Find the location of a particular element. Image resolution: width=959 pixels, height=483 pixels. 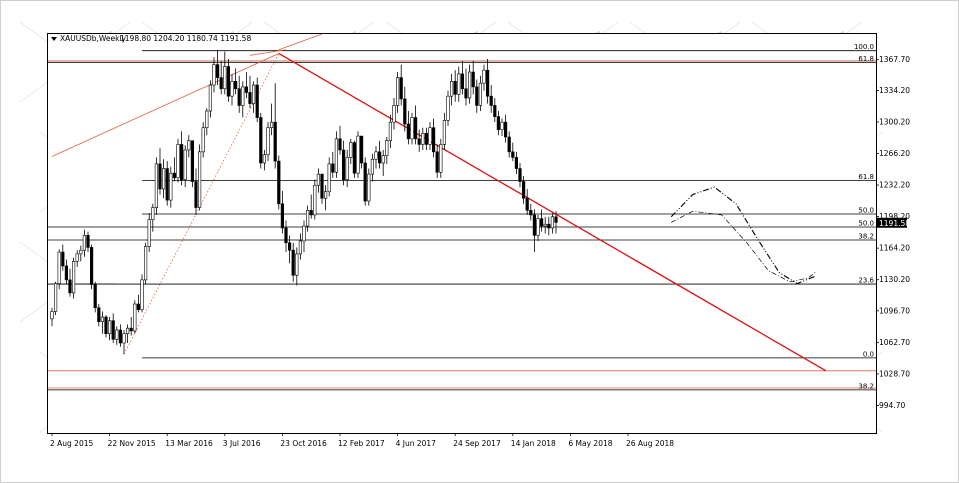

y-tick-label: 1300.20 is located at coordinates (894, 121).